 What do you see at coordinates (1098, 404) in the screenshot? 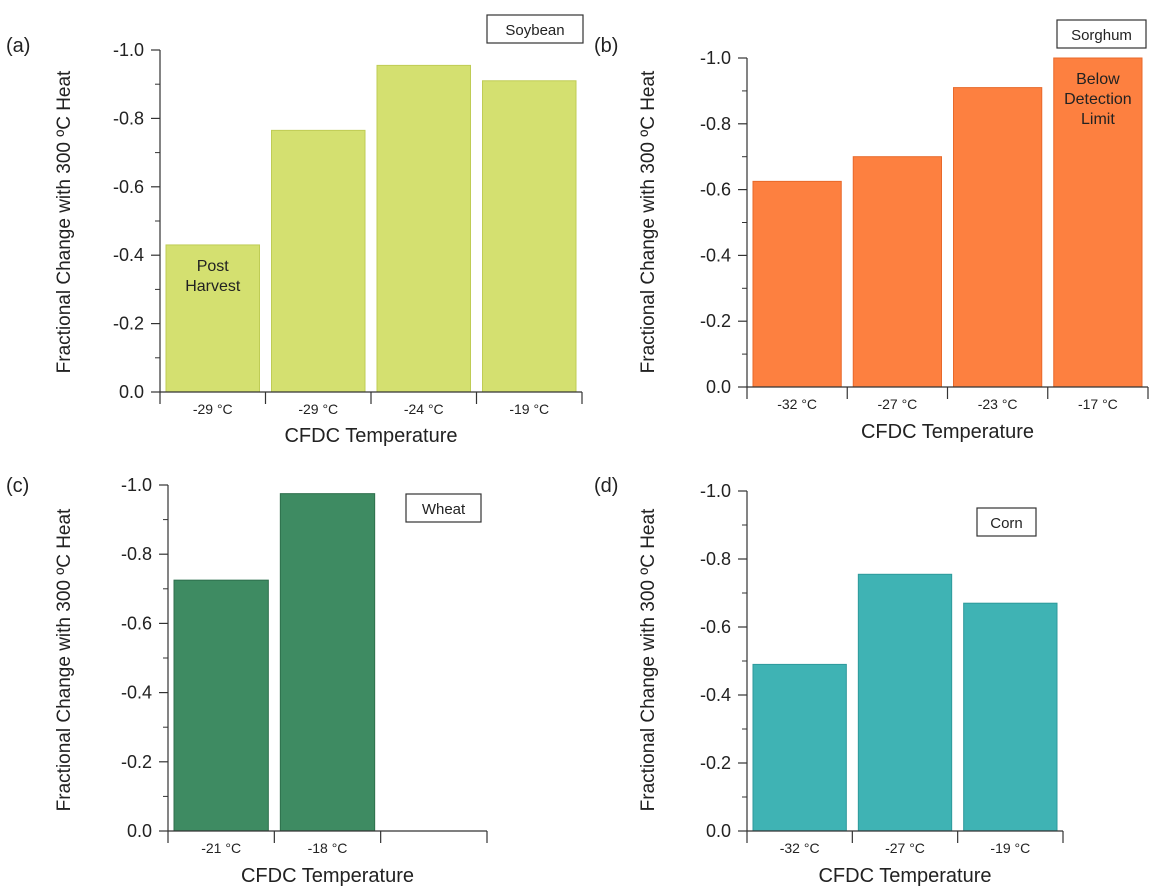
I see `x-tick-label: -17 °C` at bounding box center [1098, 404].